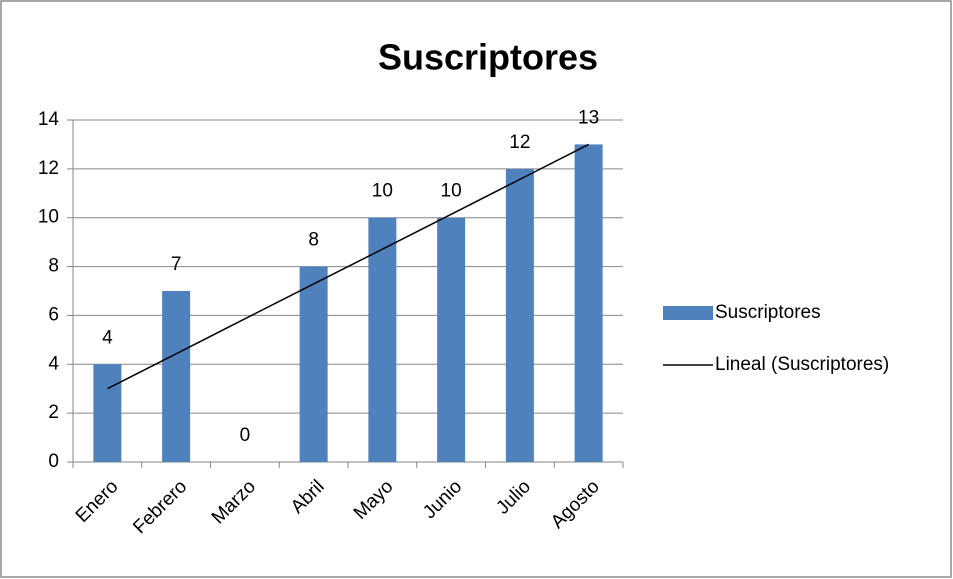 The width and height of the screenshot is (953, 579). What do you see at coordinates (313, 240) in the screenshot?
I see `data-label: 8` at bounding box center [313, 240].